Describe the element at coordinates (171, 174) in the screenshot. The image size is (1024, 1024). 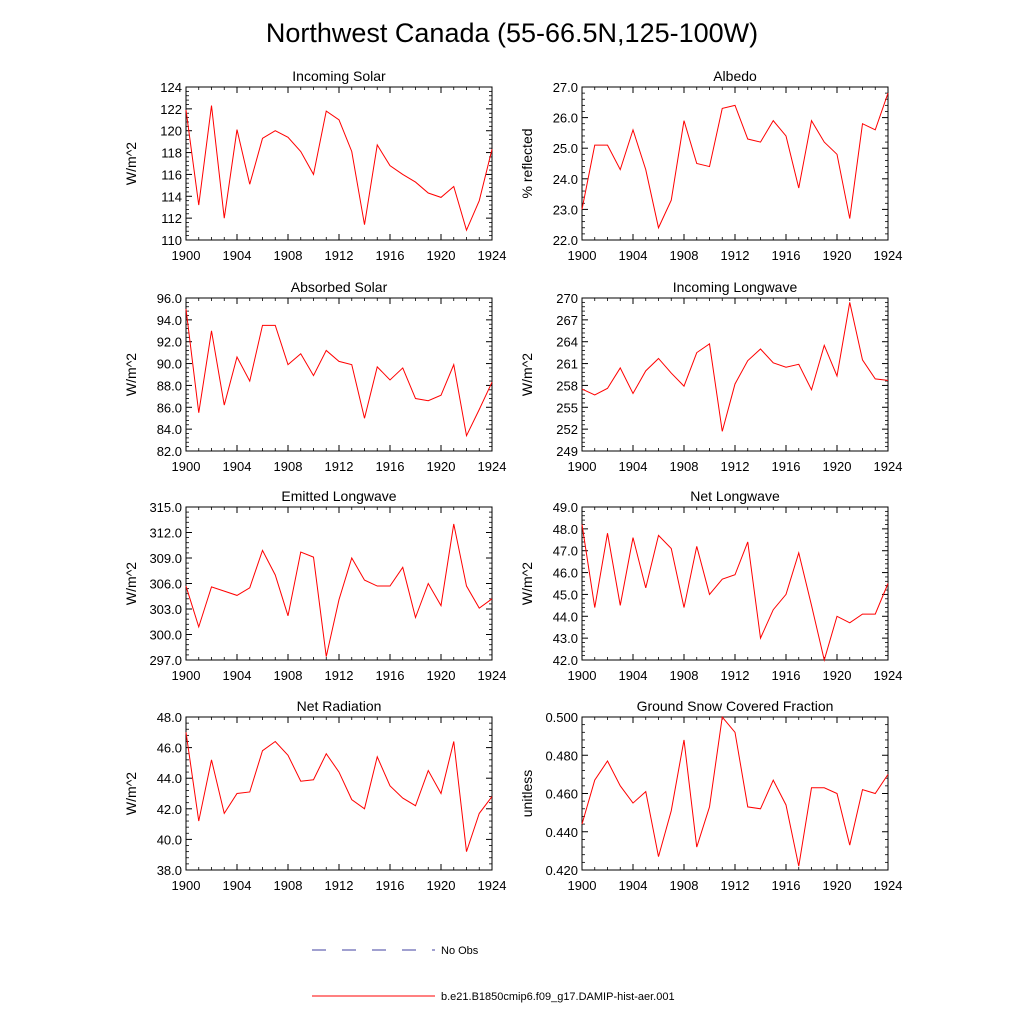
I see `y-tick-label: 116` at that location.